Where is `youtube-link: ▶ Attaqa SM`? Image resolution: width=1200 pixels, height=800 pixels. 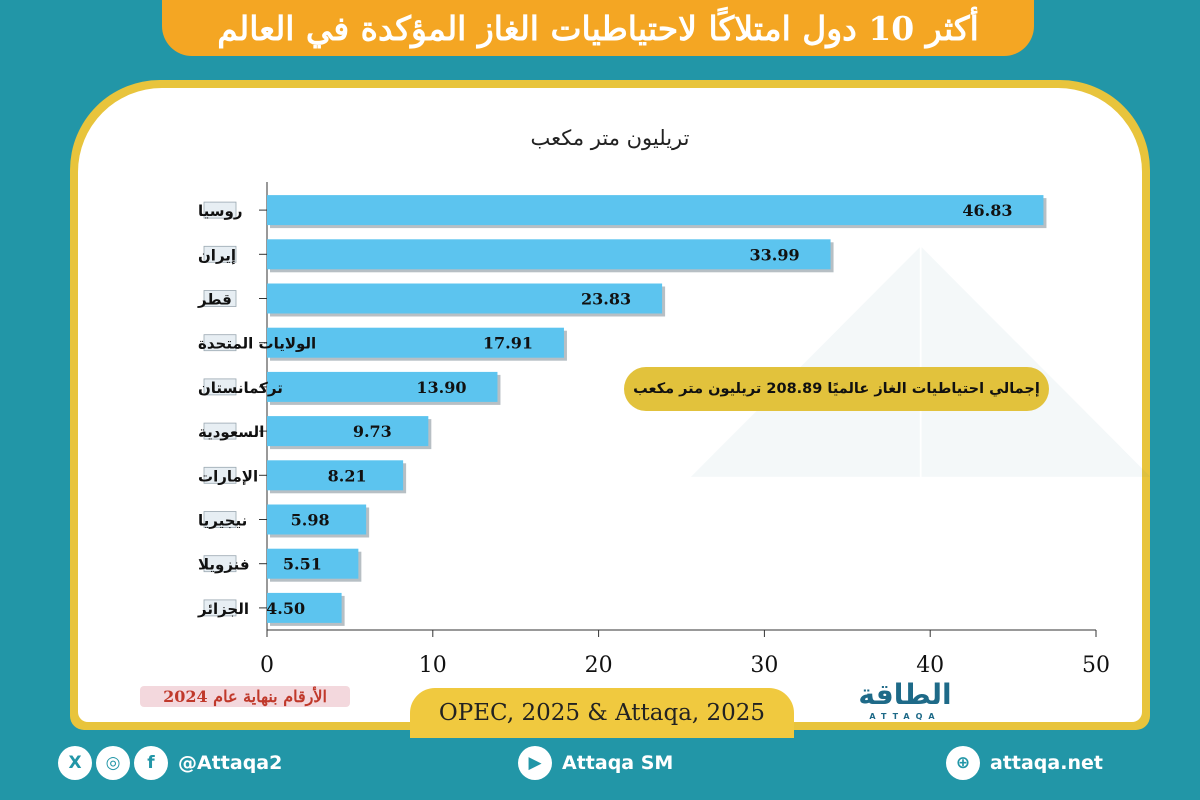
youtube-link: ▶ Attaqa SM is located at coordinates (595, 763).